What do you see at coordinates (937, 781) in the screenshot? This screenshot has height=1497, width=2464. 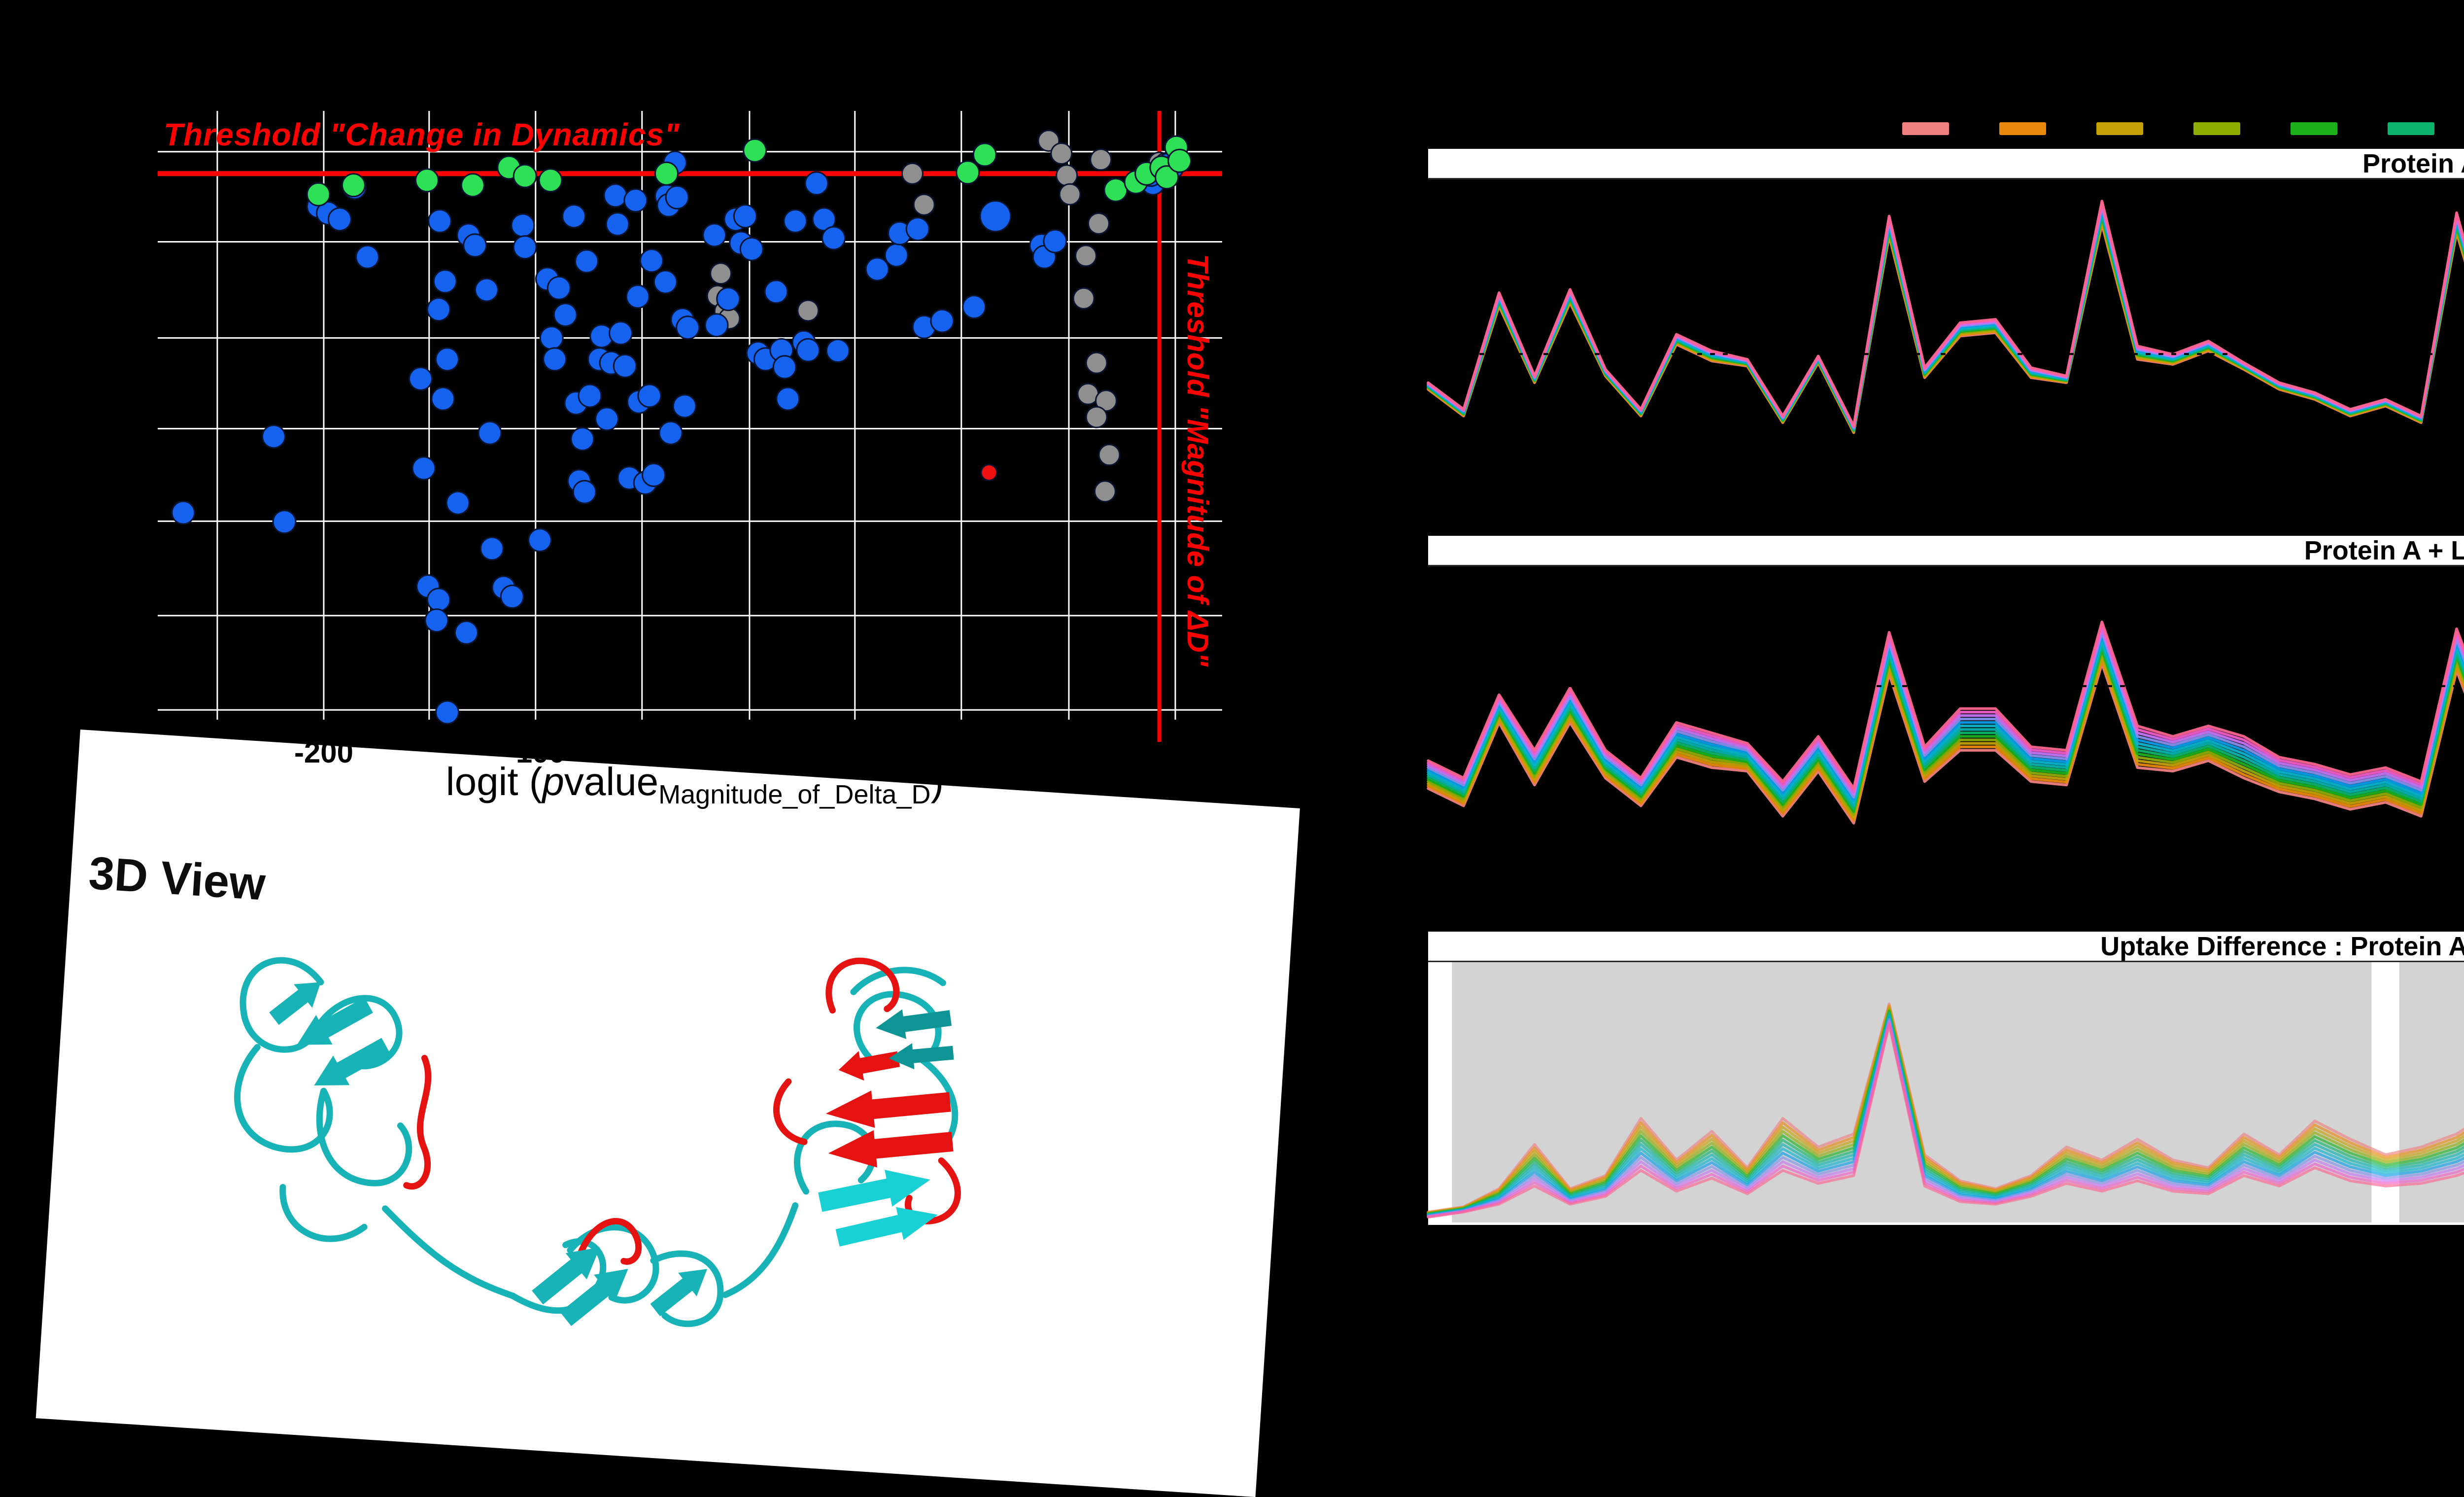 I see `x-axis-label-suffix: )` at bounding box center [937, 781].